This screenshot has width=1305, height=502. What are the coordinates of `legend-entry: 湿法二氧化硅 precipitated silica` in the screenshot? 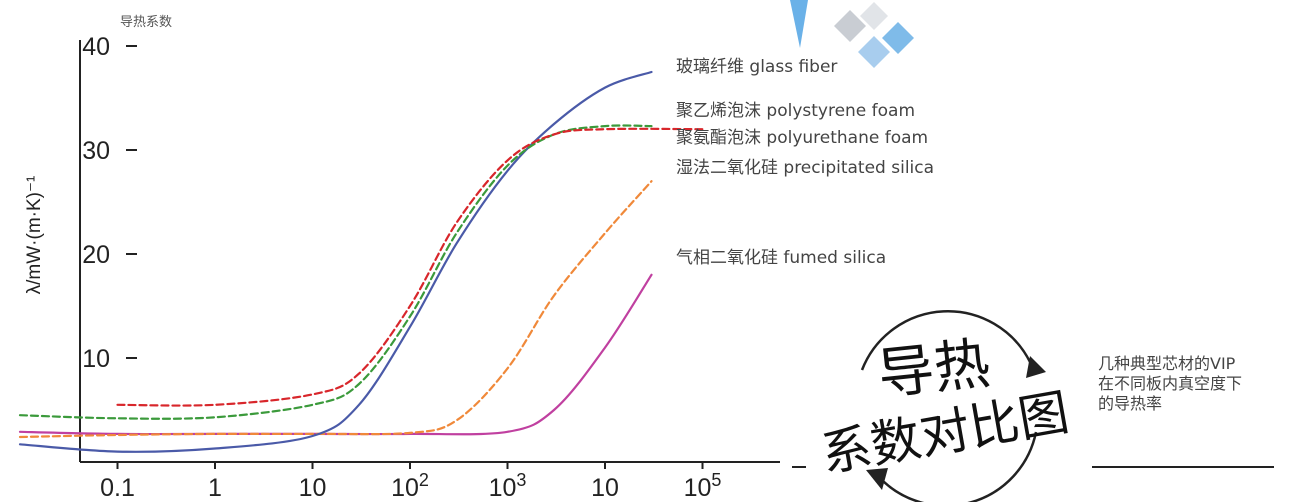 It's located at (805, 168).